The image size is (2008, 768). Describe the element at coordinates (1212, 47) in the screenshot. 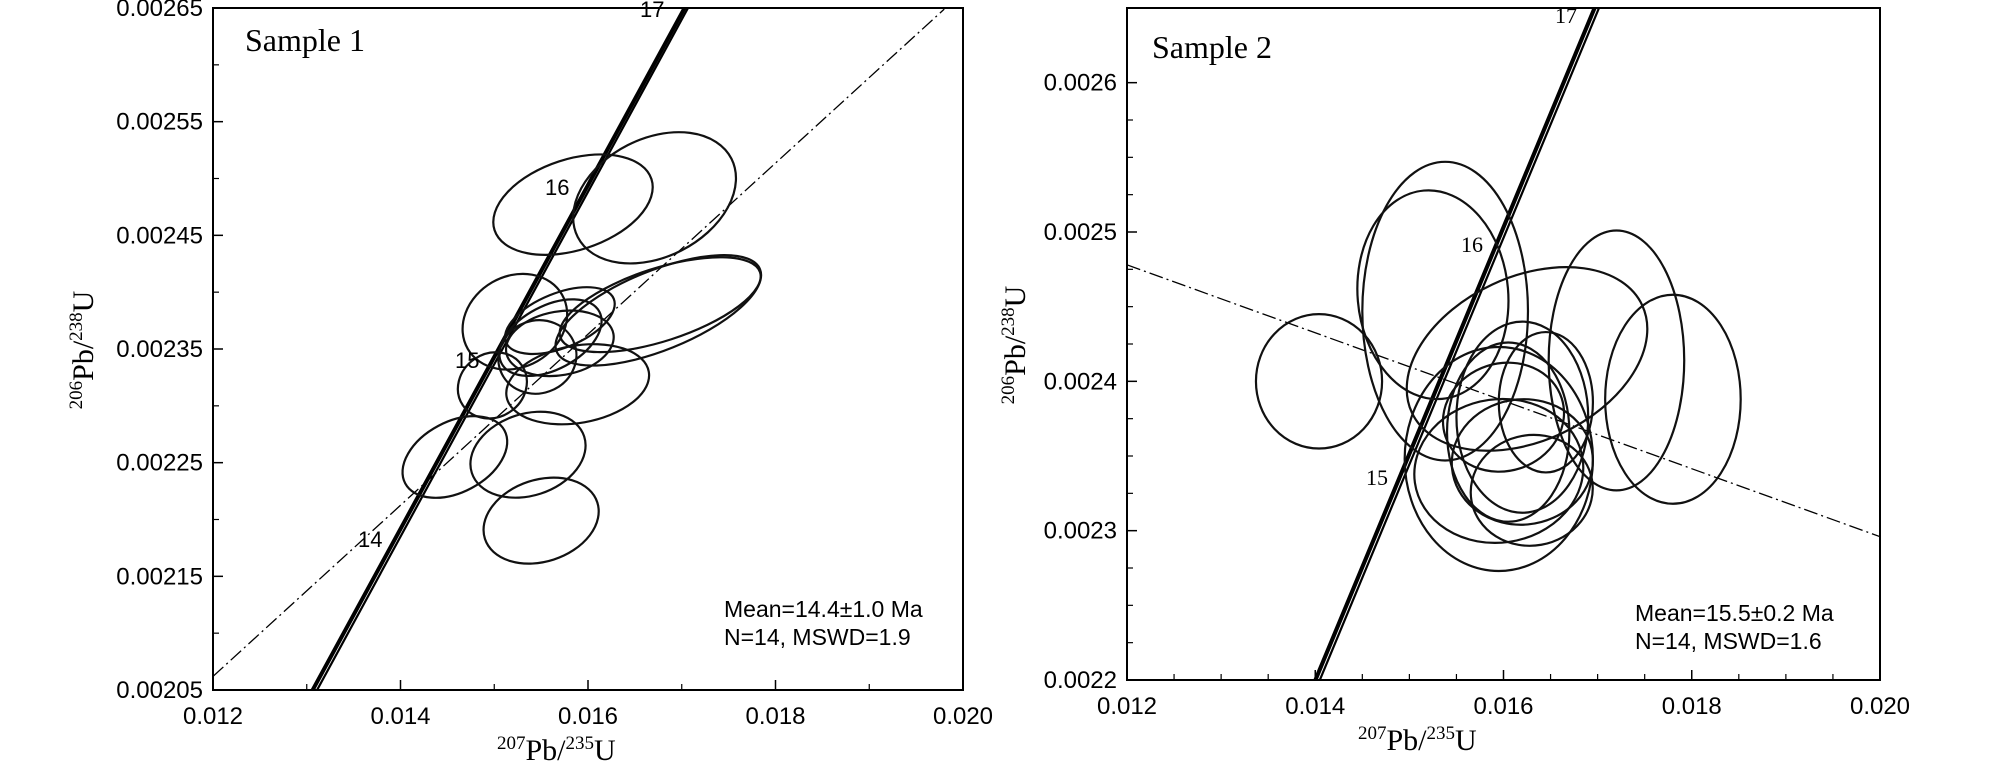

I see `panel-title-2: Sample 2` at that location.